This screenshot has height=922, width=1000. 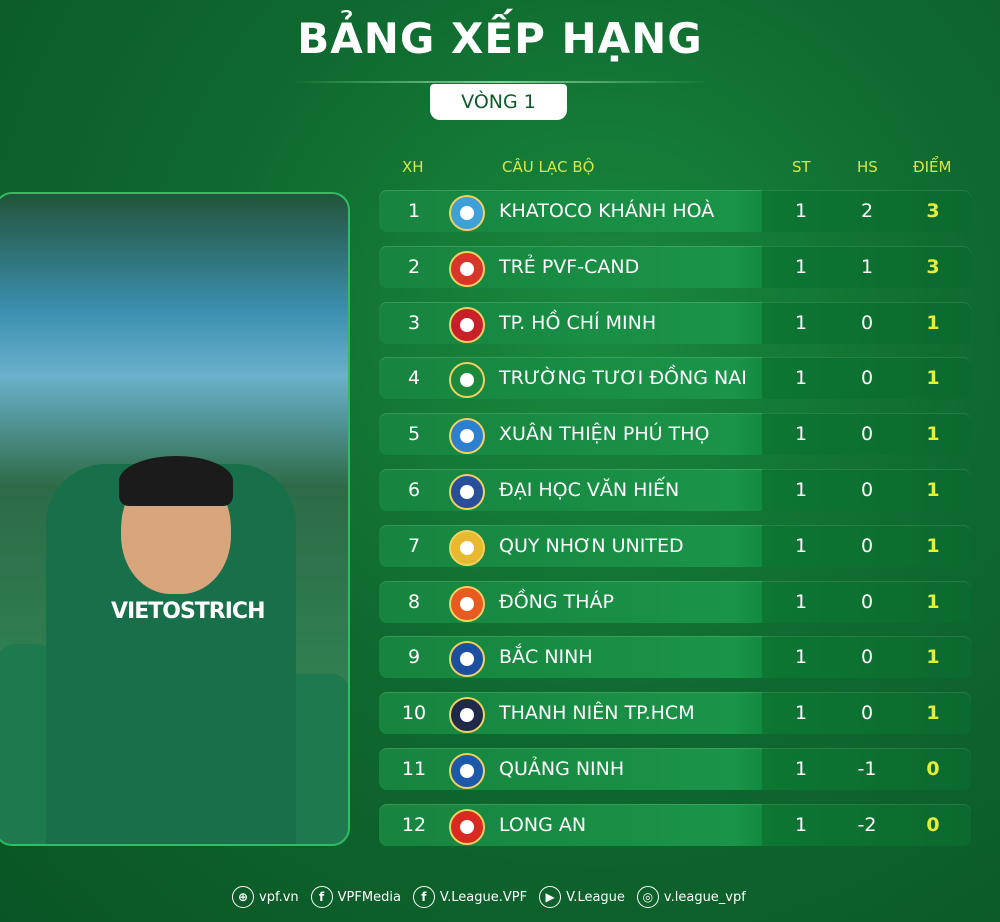 I want to click on club-name: LONG AN, so click(x=543, y=824).